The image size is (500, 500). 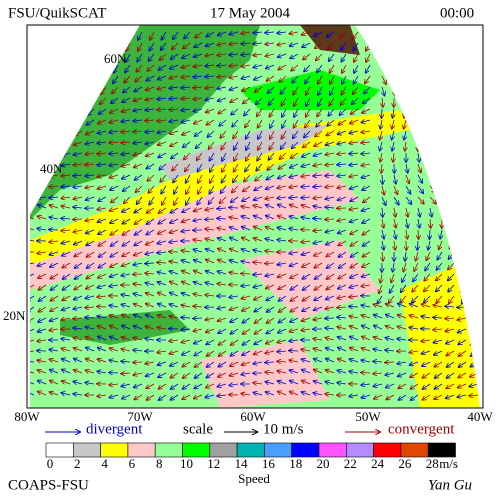 What do you see at coordinates (457, 13) in the screenshot?
I see `time: 00:00` at bounding box center [457, 13].